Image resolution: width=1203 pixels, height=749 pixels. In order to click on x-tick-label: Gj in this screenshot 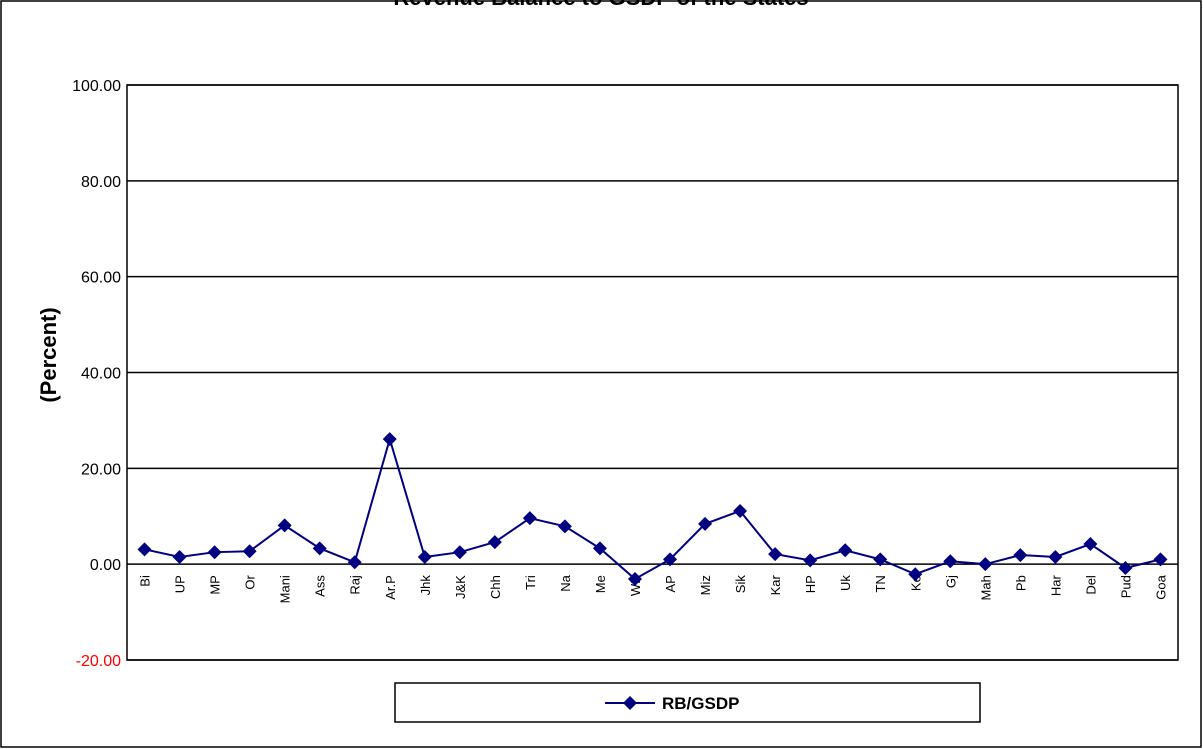, I will do `click(950, 581)`.